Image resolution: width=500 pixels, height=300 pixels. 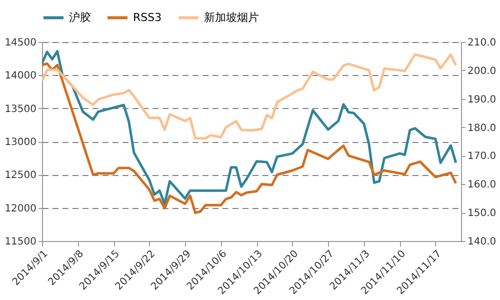 I want to click on y-tick-label: 12500, so click(x=20, y=176).